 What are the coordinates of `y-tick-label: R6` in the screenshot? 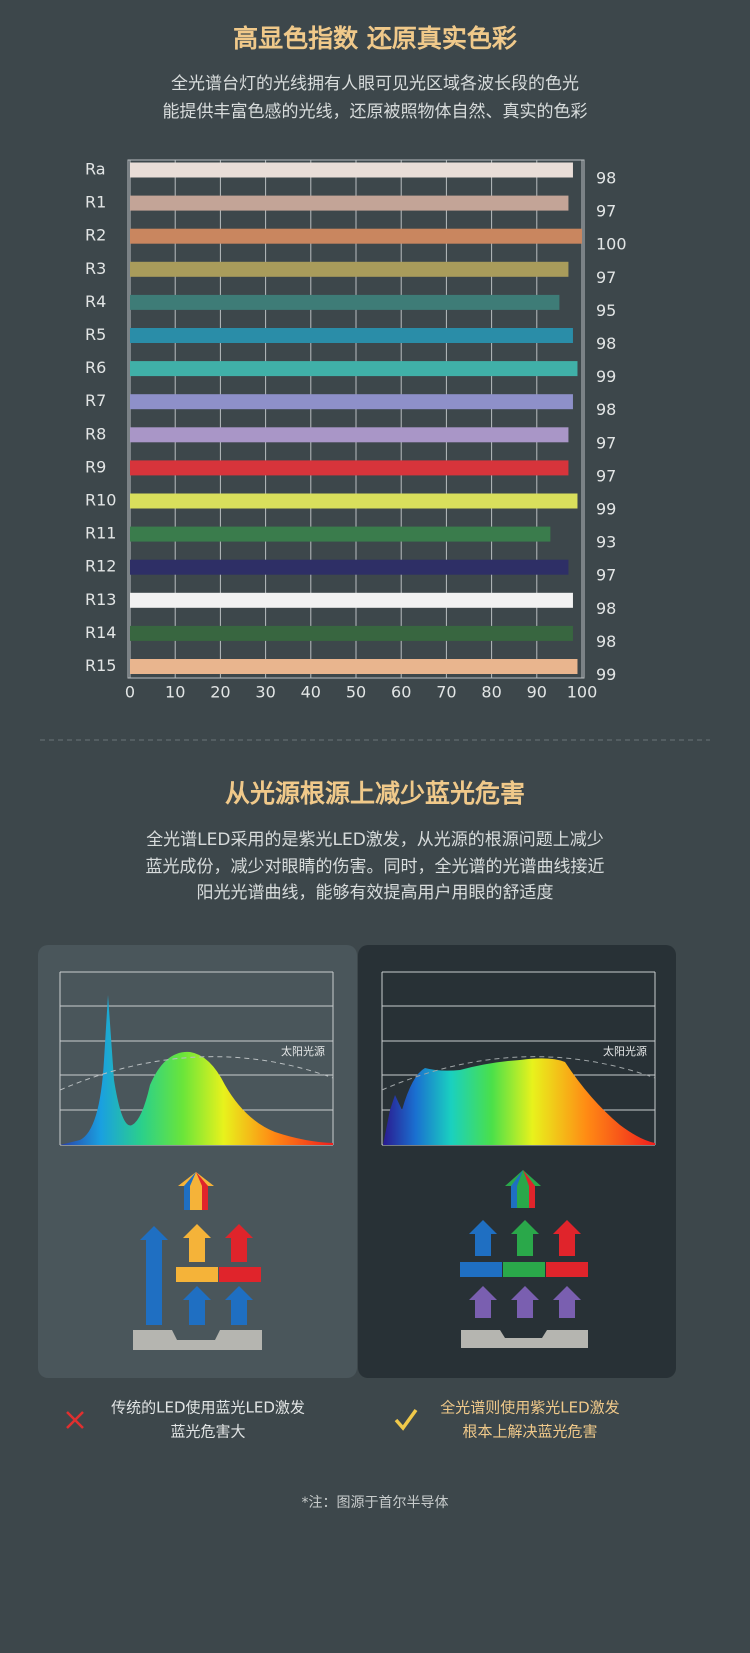 It's located at (95, 367).